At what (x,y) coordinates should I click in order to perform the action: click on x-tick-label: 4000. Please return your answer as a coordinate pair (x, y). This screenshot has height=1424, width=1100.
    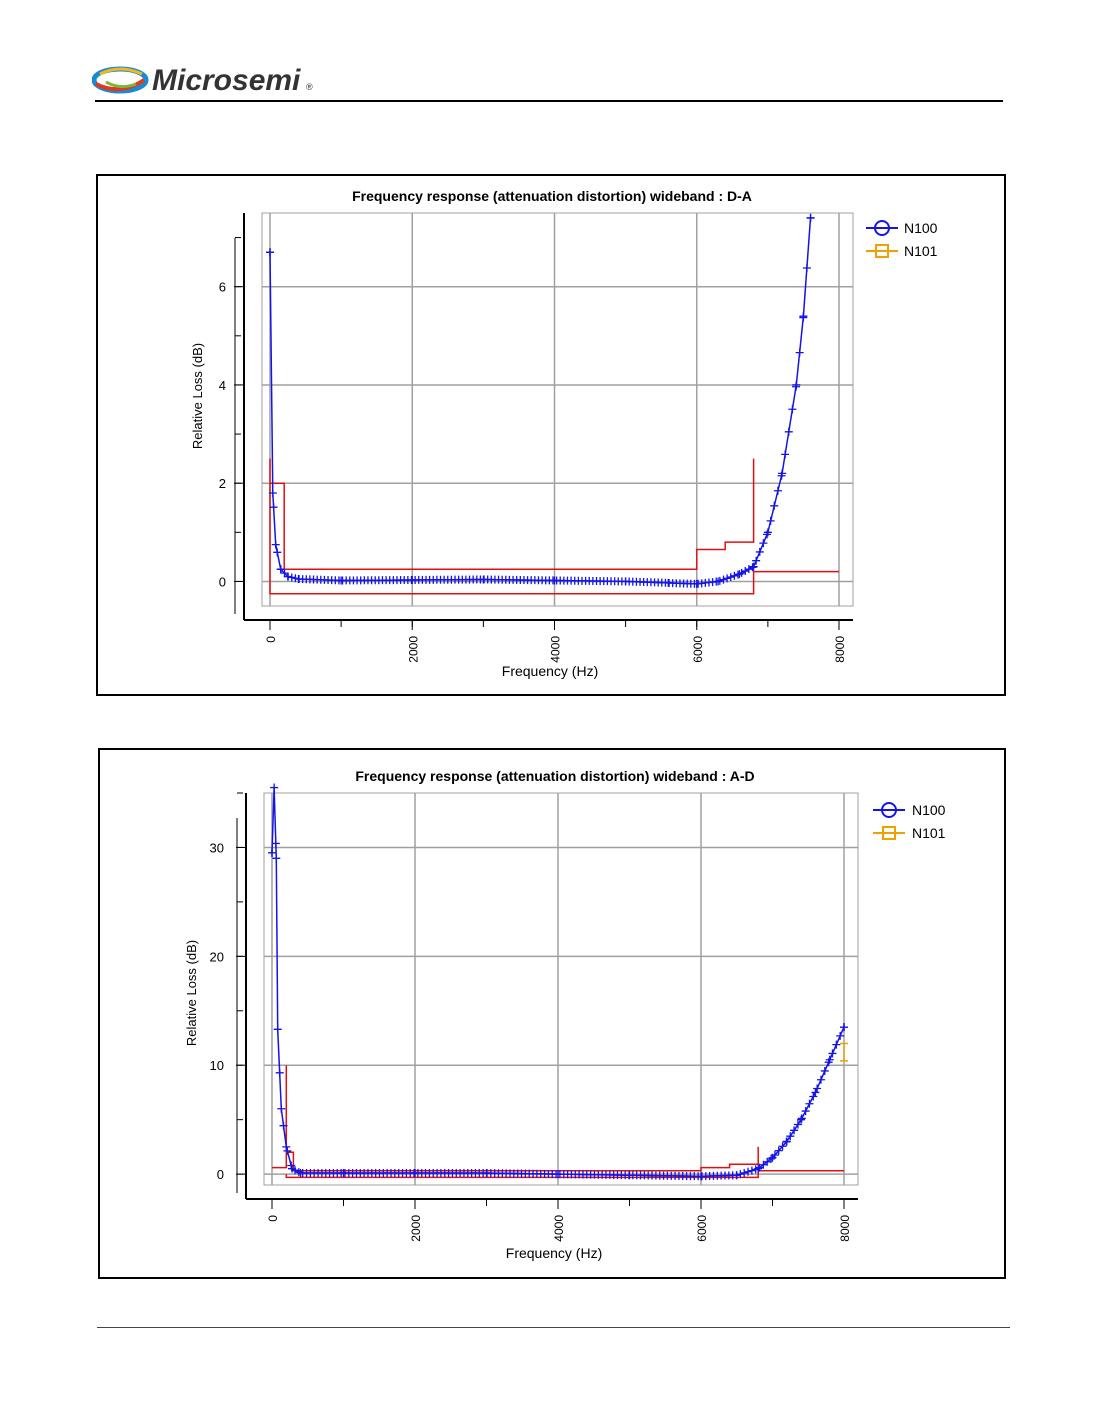
    Looking at the image, I should click on (559, 1228).